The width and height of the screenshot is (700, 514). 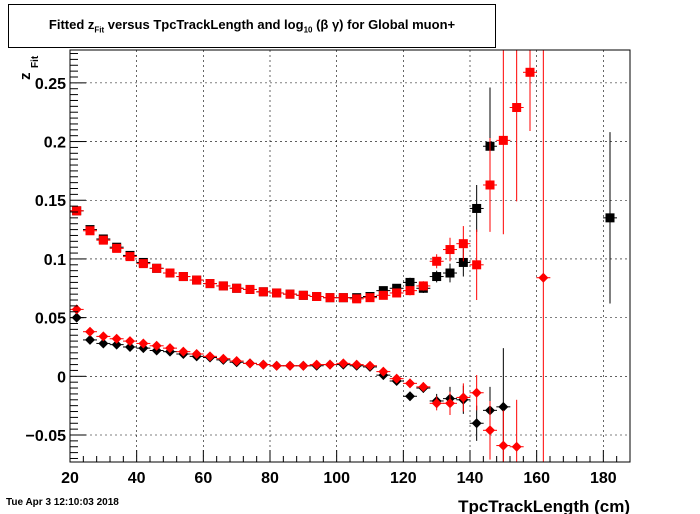 I want to click on timestamp: Tue Apr 3 12:10:03 2018, so click(x=62, y=502).